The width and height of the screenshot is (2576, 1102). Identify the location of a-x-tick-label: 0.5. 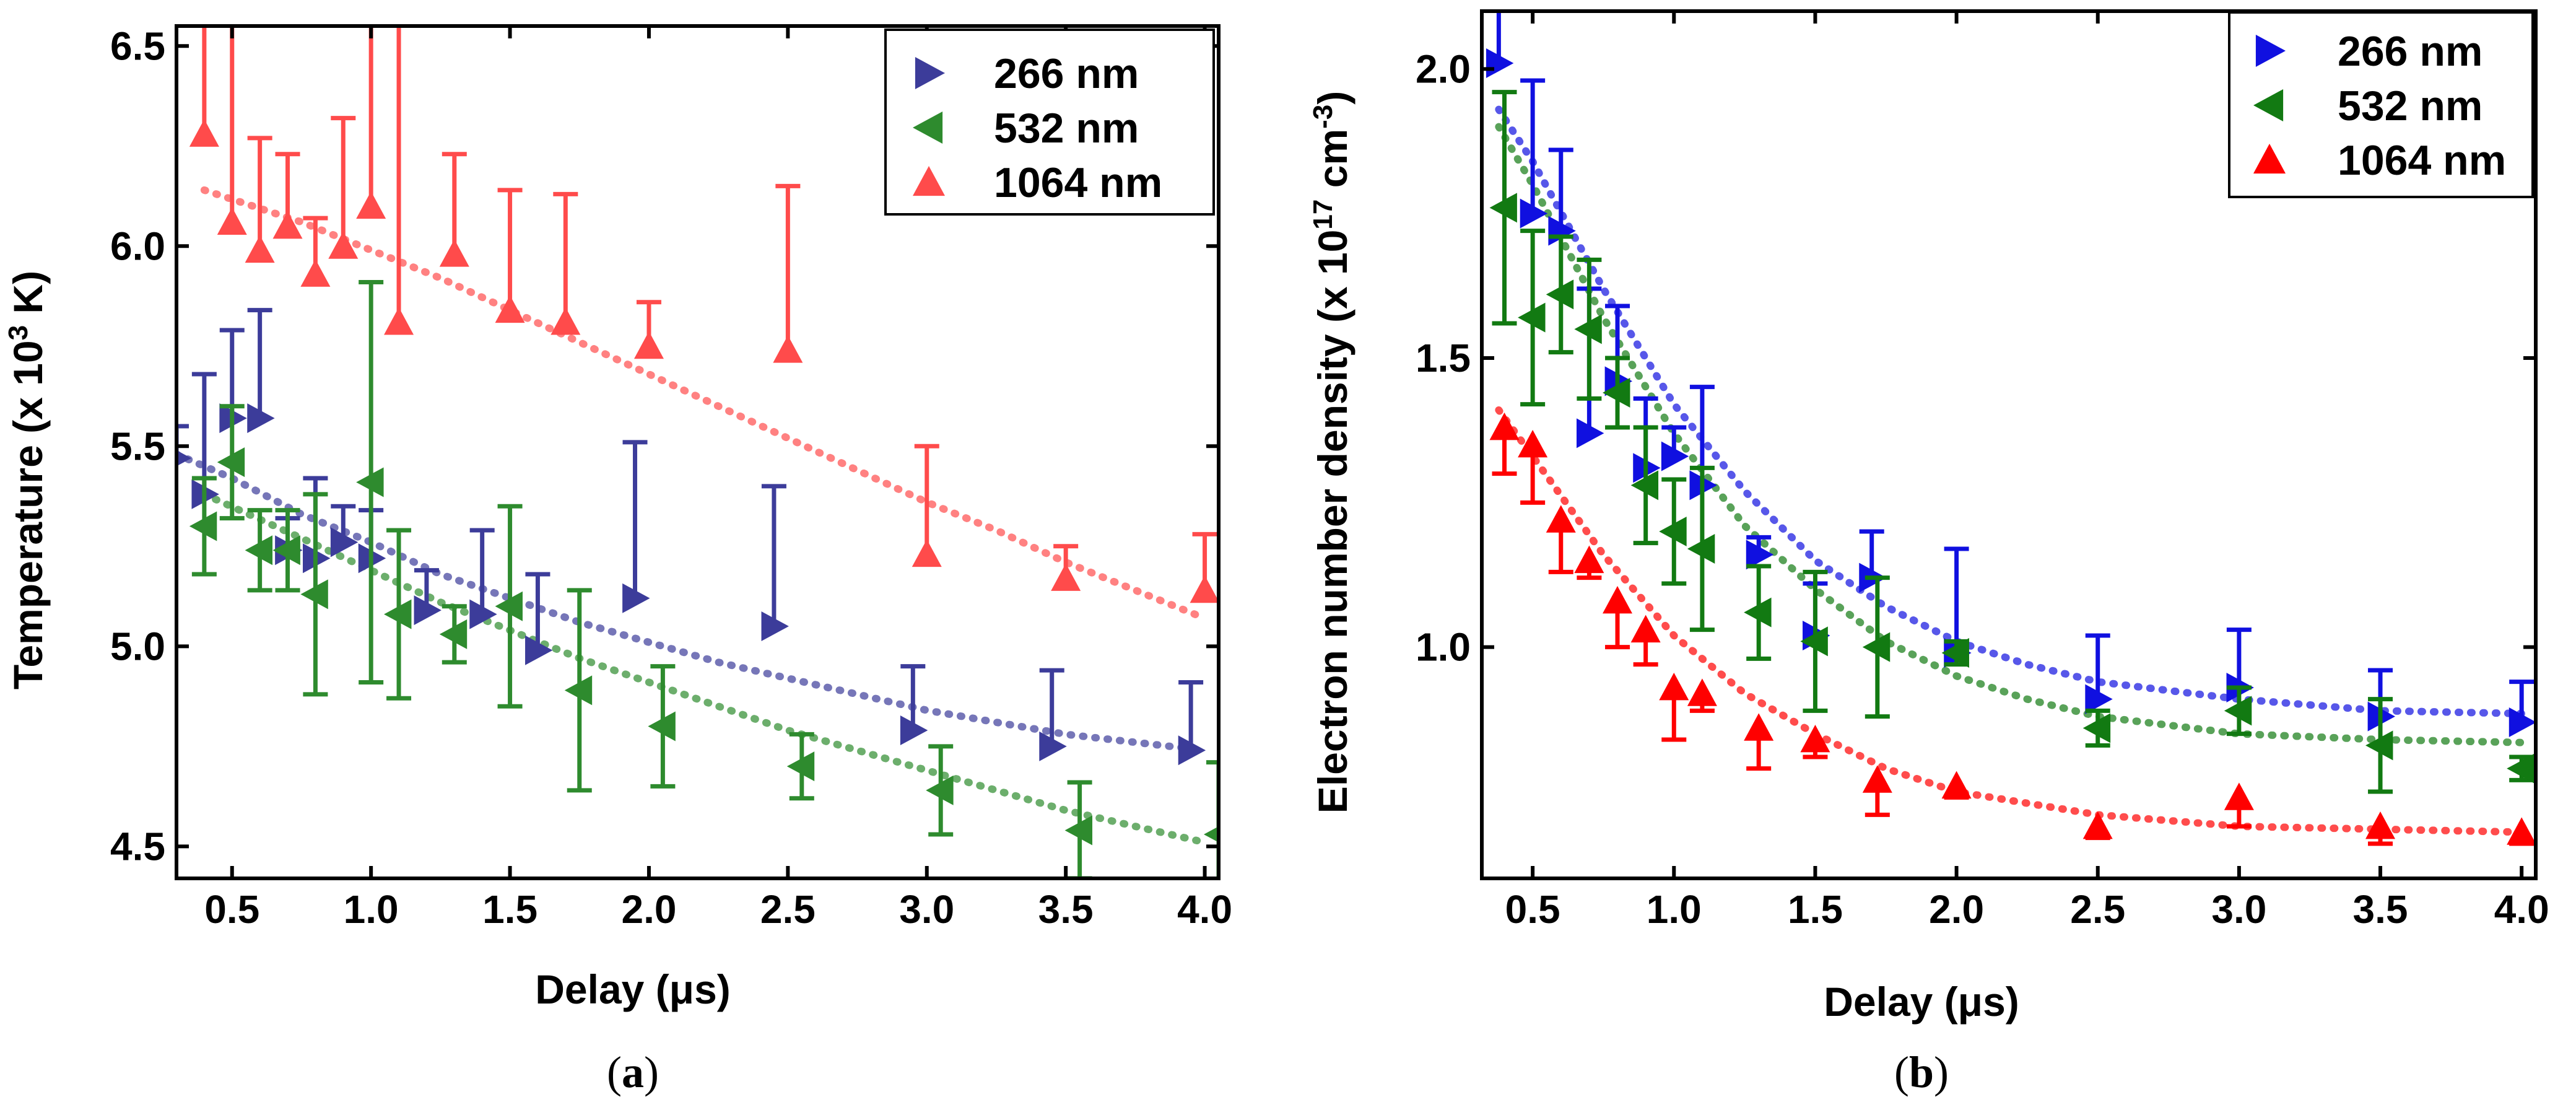
(231, 909).